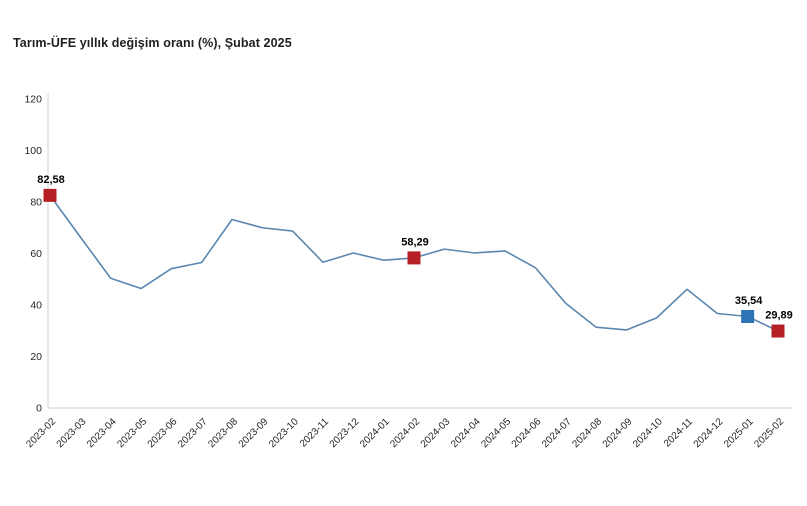 The width and height of the screenshot is (807, 506). What do you see at coordinates (39, 409) in the screenshot?
I see `y-axis-tick-label: 0` at bounding box center [39, 409].